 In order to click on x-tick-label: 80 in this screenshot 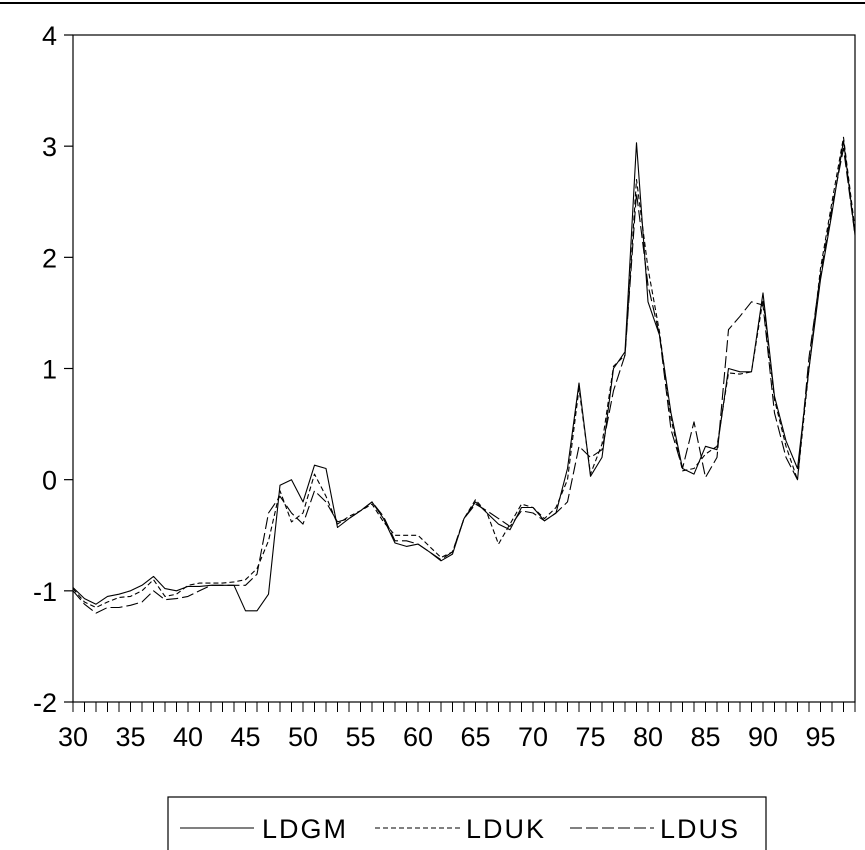, I will do `click(648, 737)`.